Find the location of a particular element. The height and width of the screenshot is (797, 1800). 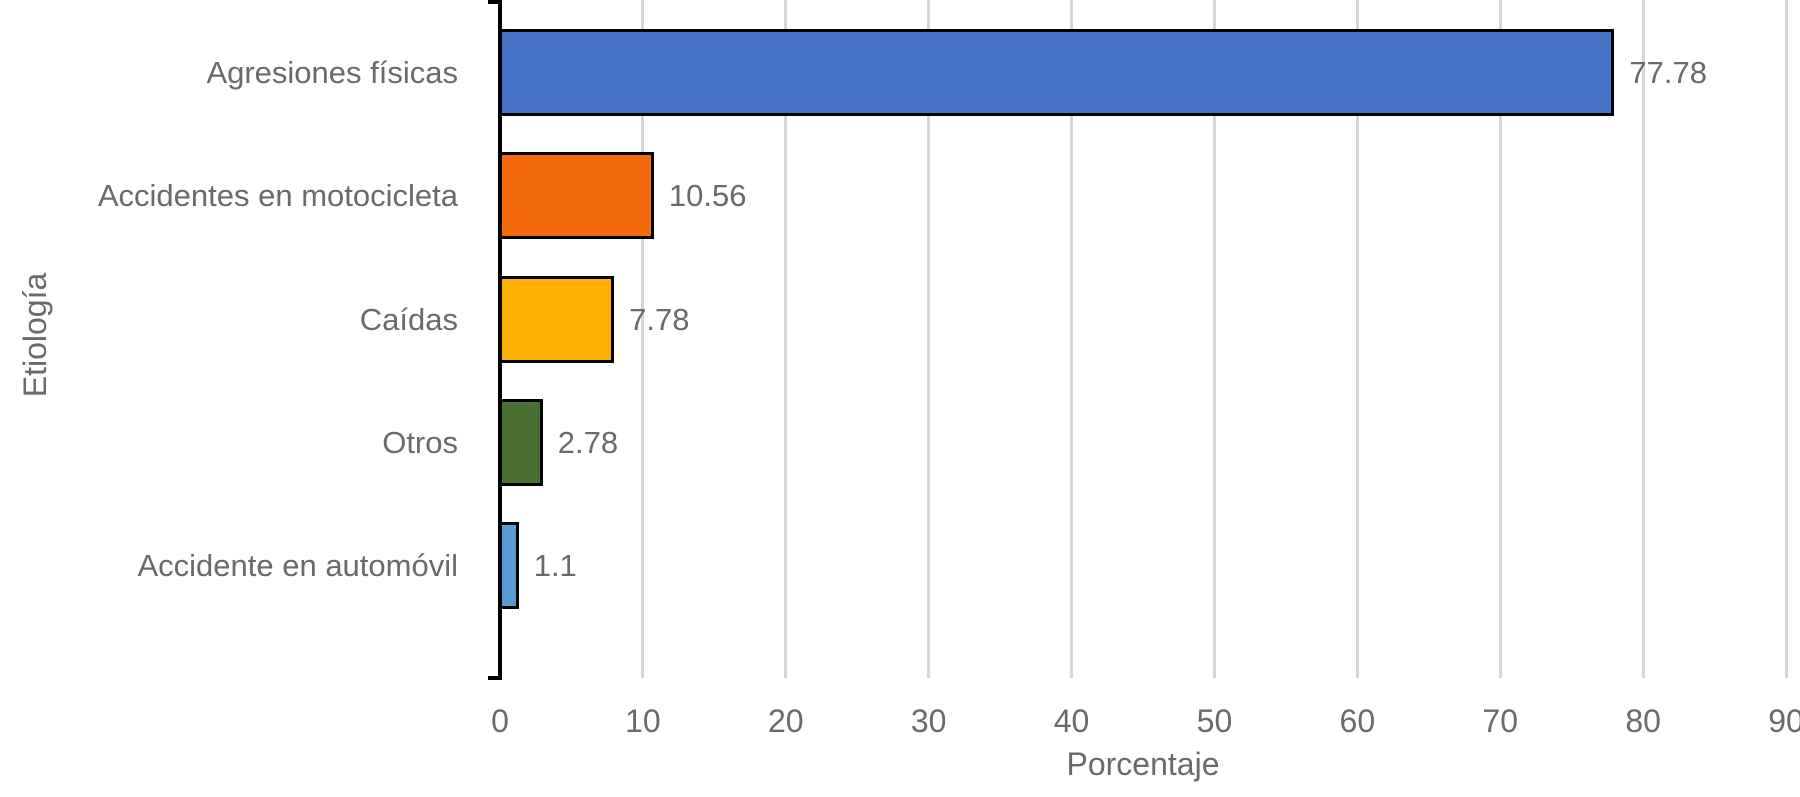

y-axis-tick-bottom is located at coordinates (494, 678).